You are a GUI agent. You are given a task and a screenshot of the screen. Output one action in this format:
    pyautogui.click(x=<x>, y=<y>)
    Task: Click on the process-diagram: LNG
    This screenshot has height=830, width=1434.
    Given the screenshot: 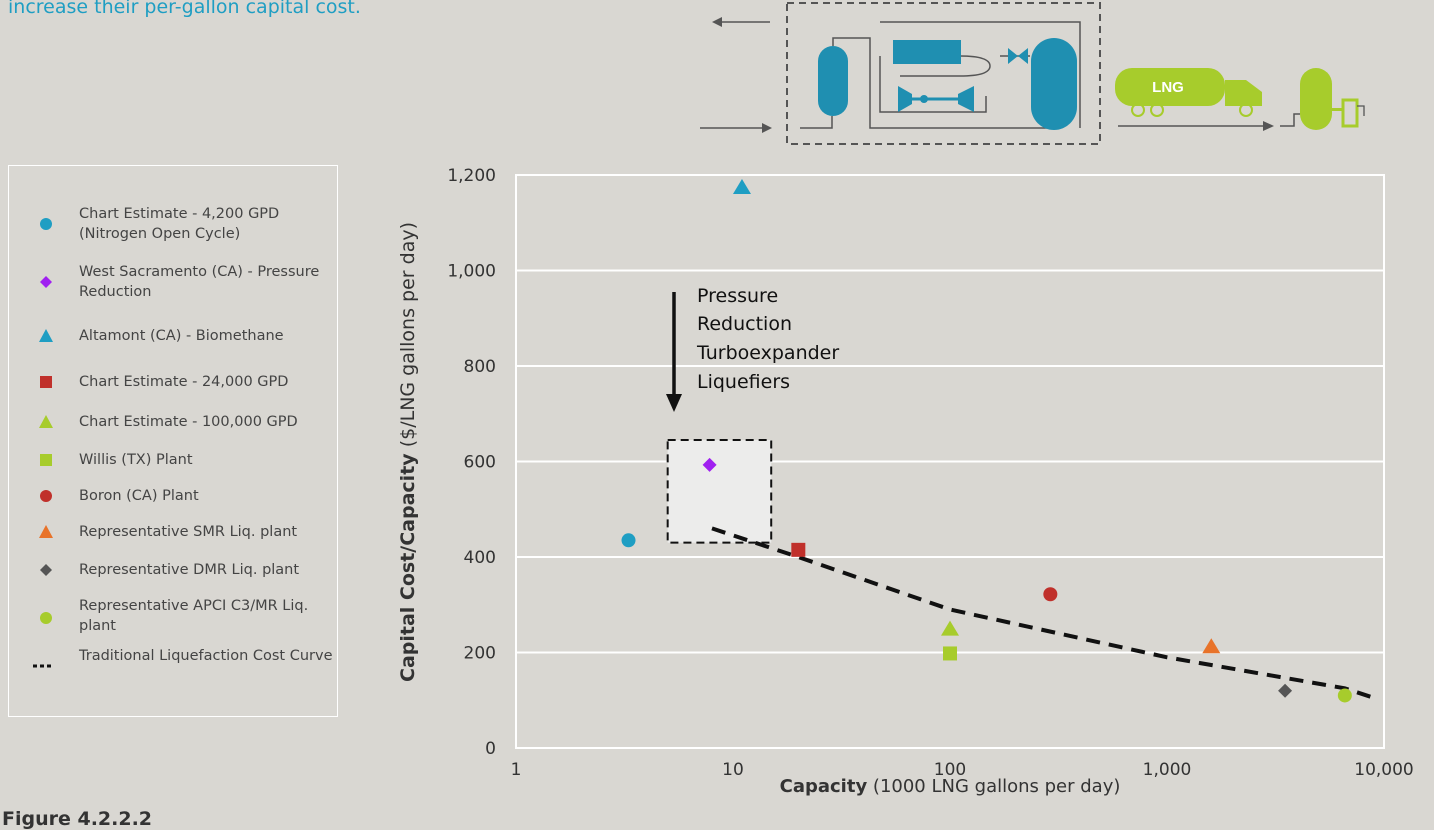 What is the action you would take?
    pyautogui.click(x=1032, y=73)
    